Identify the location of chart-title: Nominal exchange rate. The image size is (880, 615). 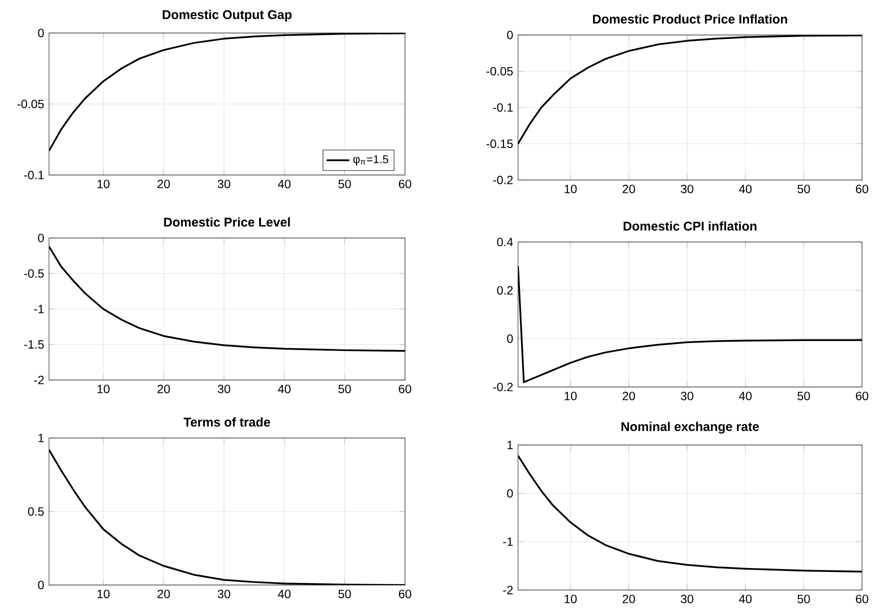
(690, 428).